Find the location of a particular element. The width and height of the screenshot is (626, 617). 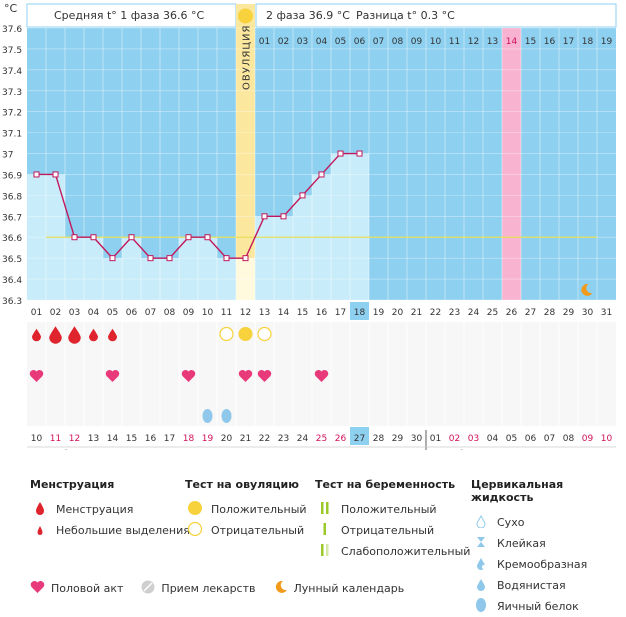

dry-icon is located at coordinates (481, 522).